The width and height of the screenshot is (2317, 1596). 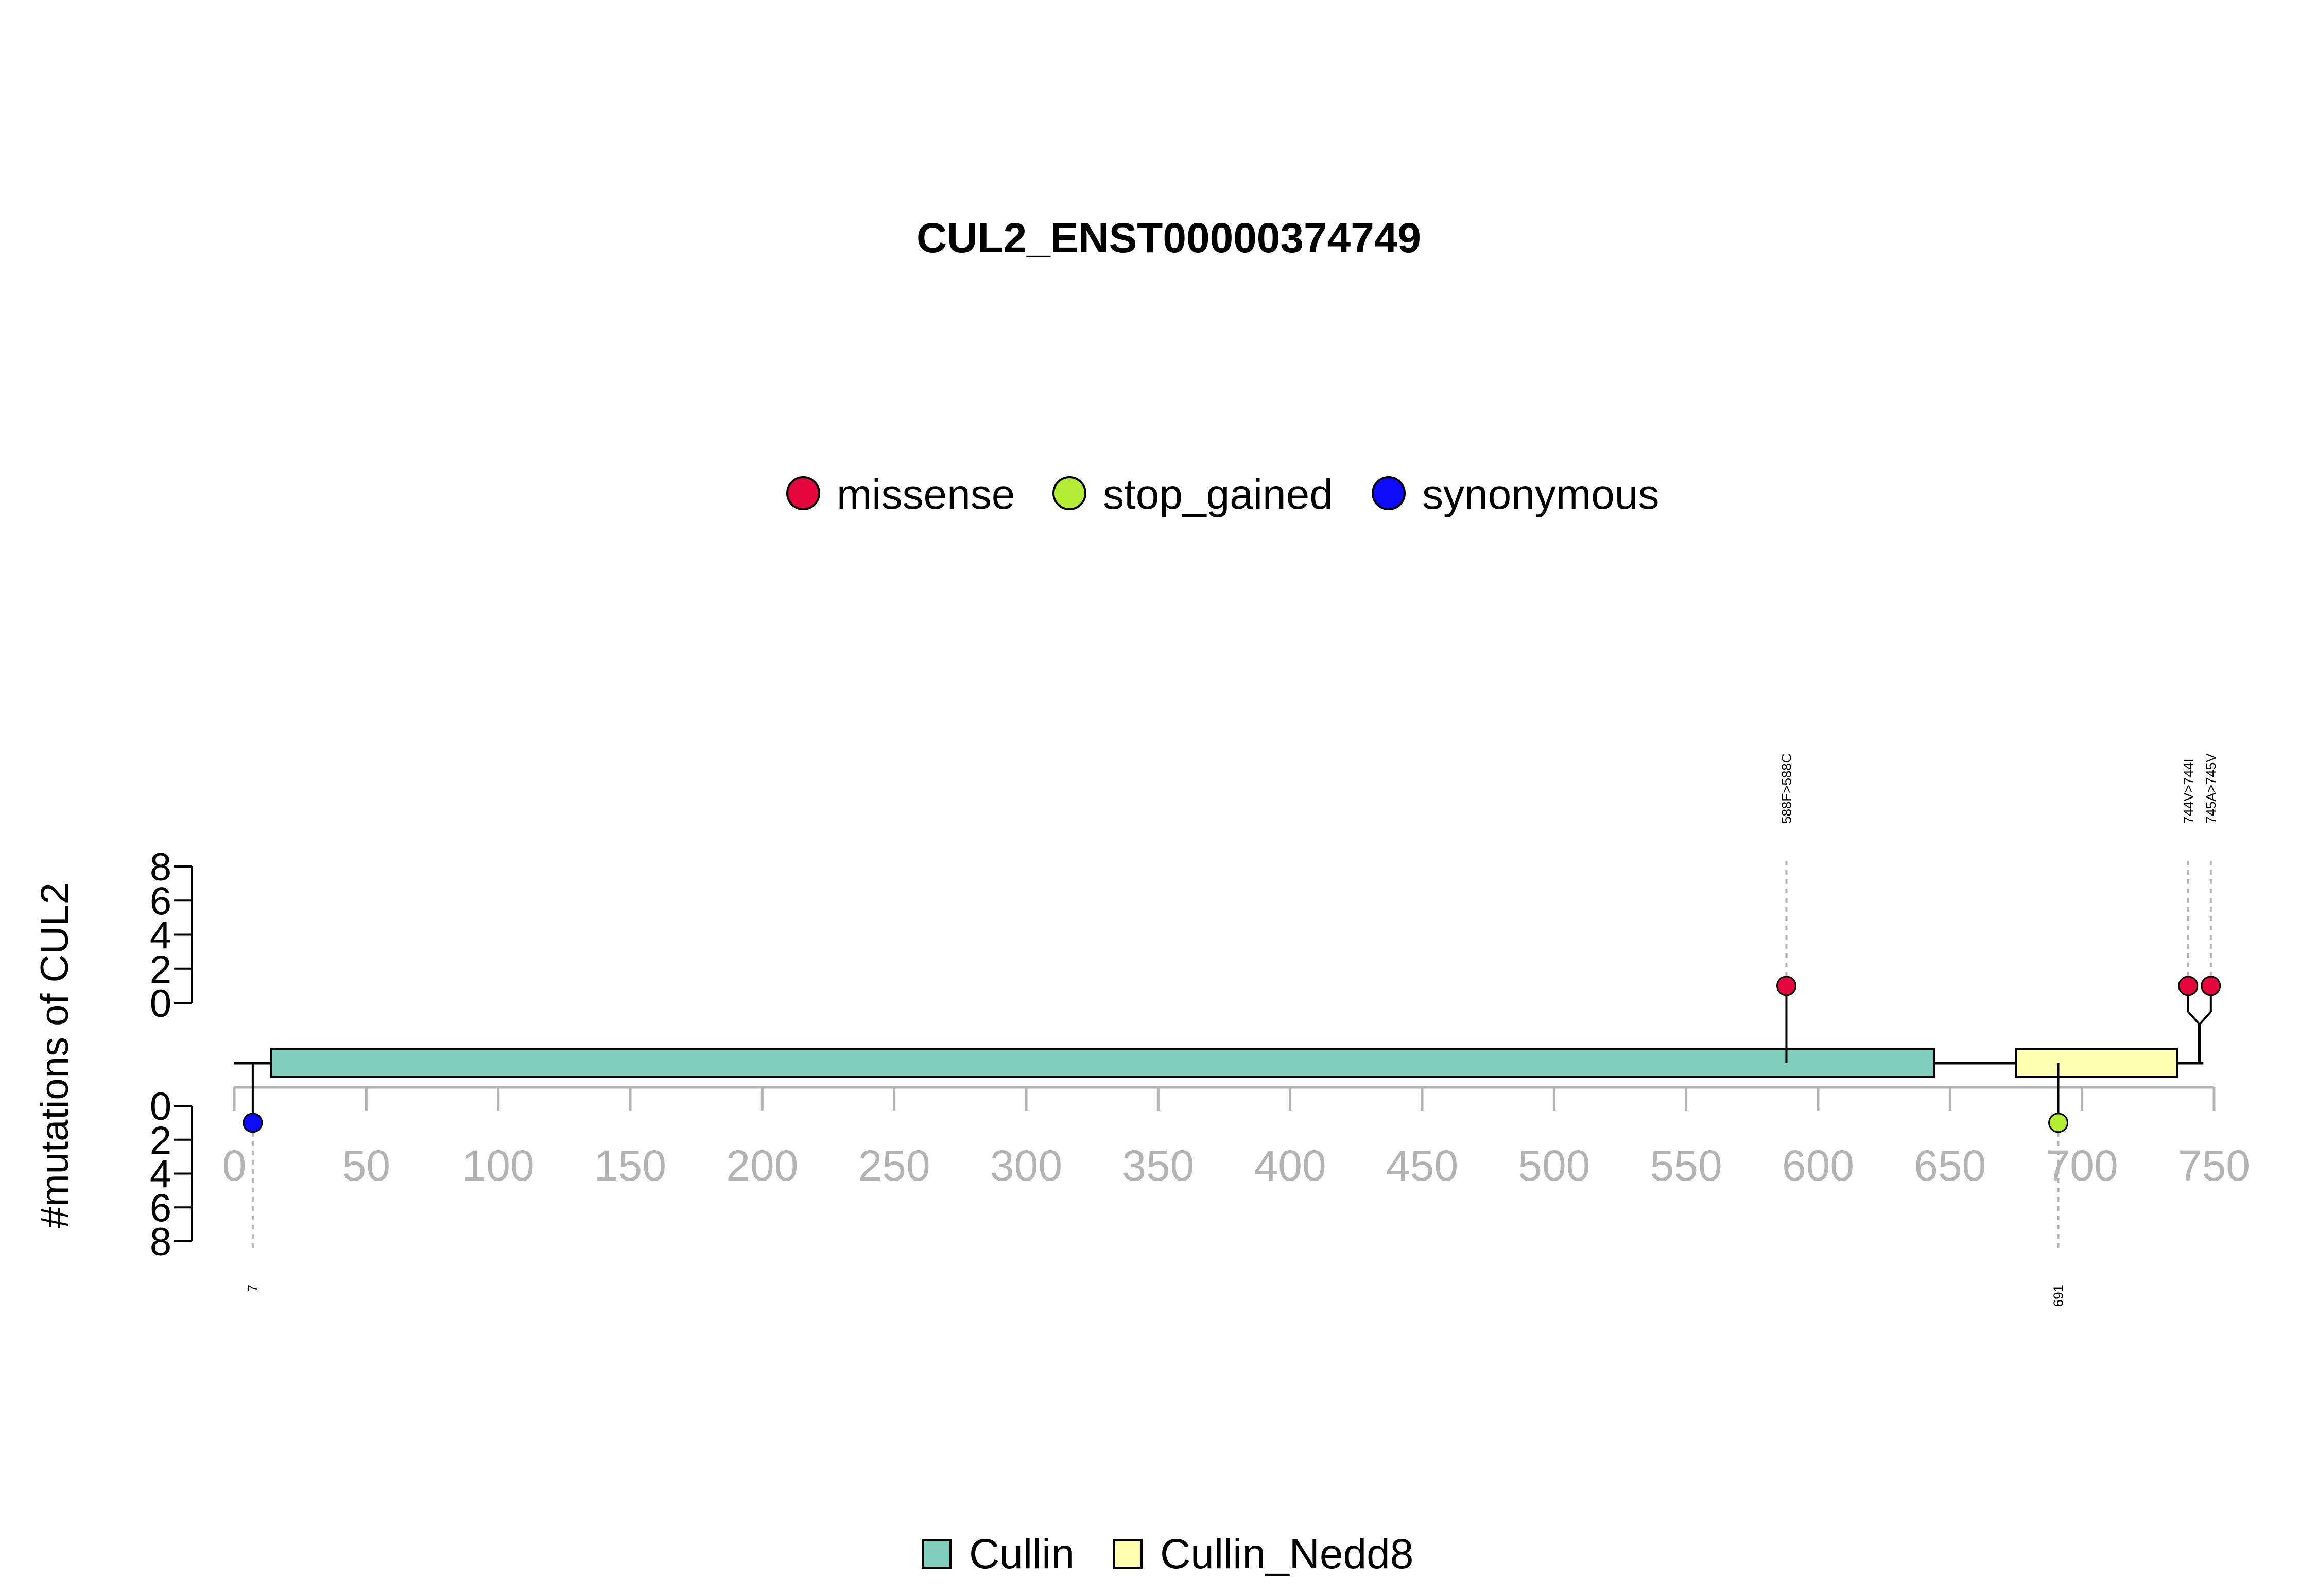 I want to click on y-axis-label: #mutations of CUL2, so click(x=55, y=1055).